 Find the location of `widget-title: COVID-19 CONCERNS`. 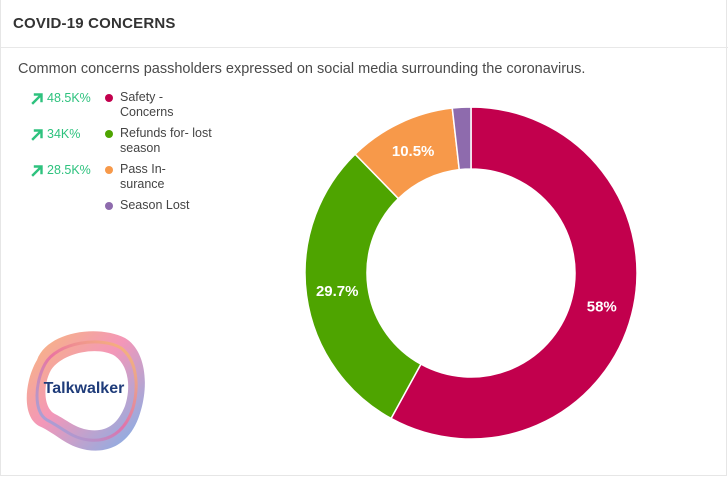

widget-title: COVID-19 CONCERNS is located at coordinates (94, 23).